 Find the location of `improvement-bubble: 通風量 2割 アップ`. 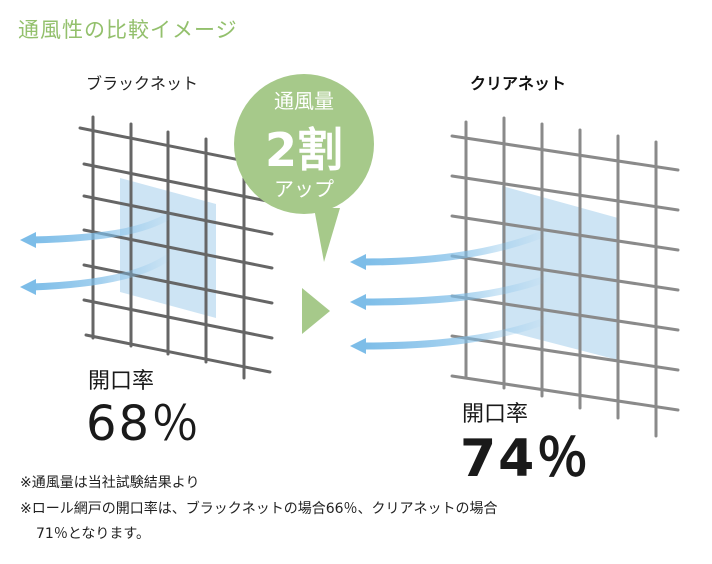

improvement-bubble: 通風量 2割 アップ is located at coordinates (304, 168).